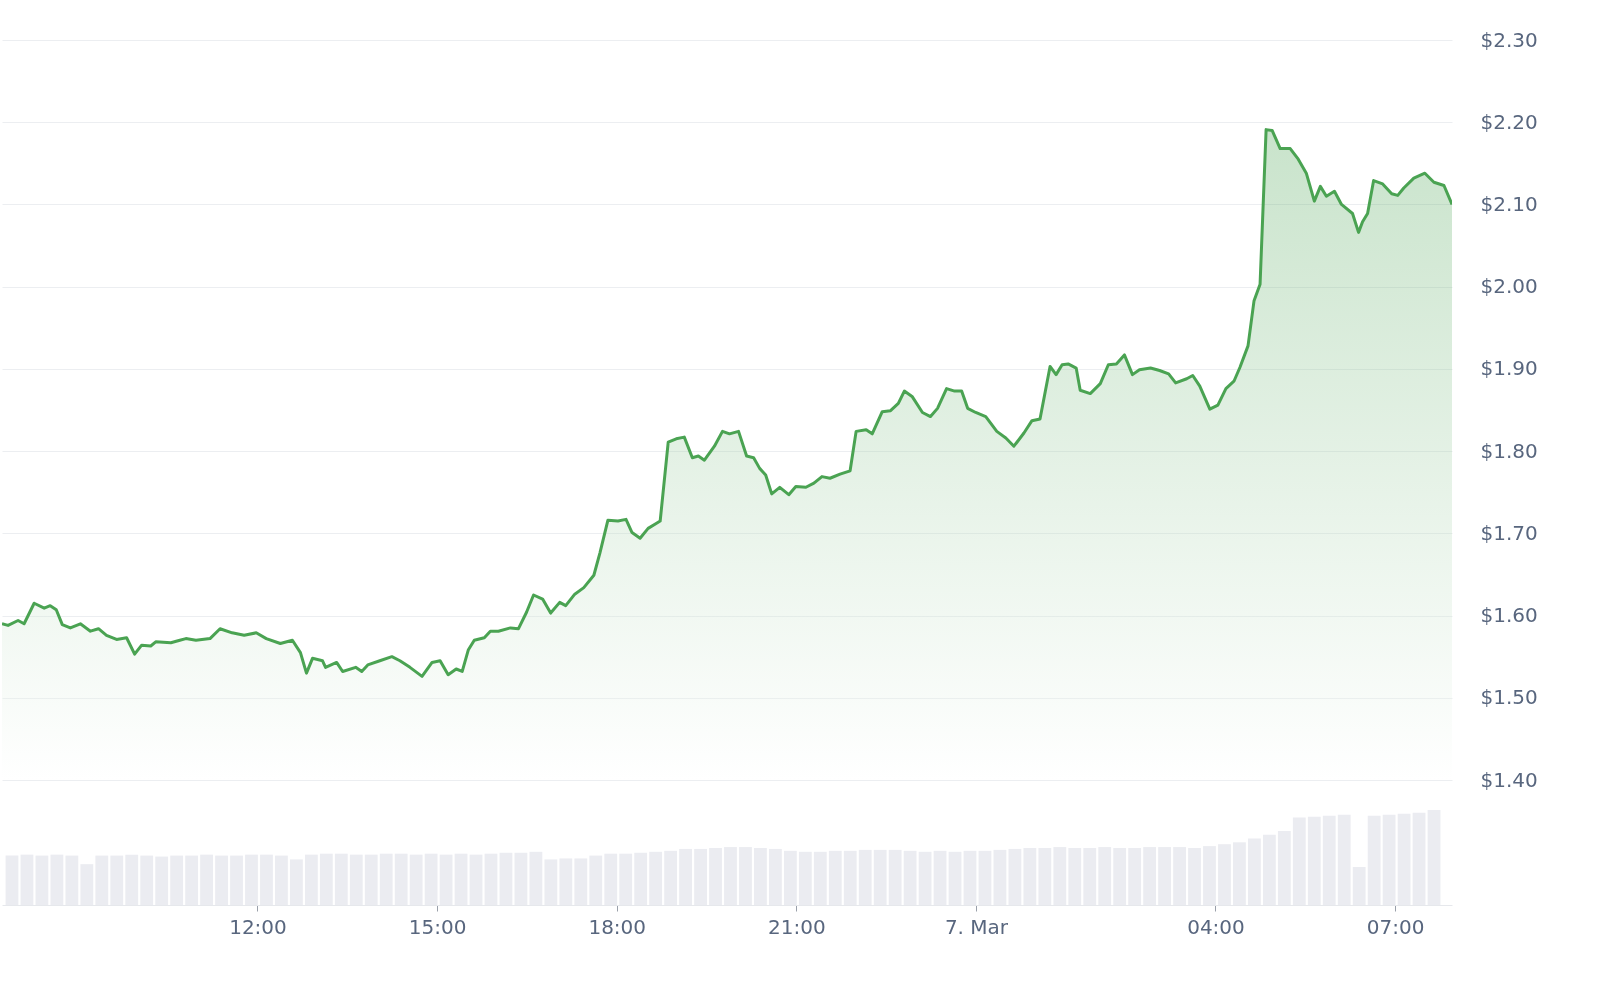 Image resolution: width=1604 pixels, height=1004 pixels. What do you see at coordinates (437, 926) in the screenshot?
I see `x-tick-label: 15:00` at bounding box center [437, 926].